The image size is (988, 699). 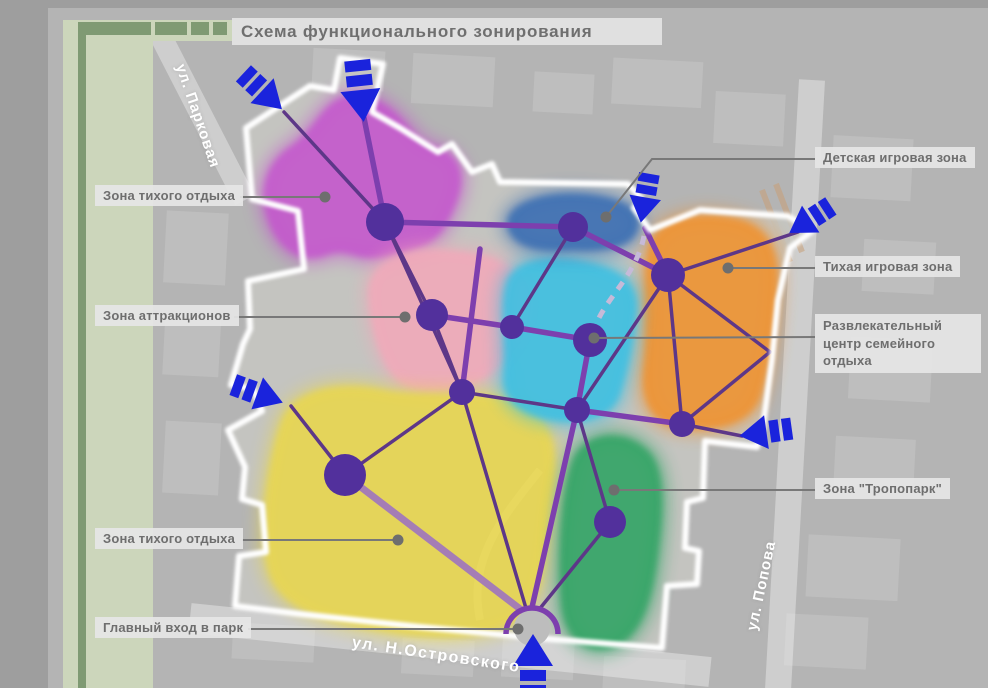 I want to click on callout-quiet-rest-south: Зона тихого отдыха, so click(x=169, y=538).